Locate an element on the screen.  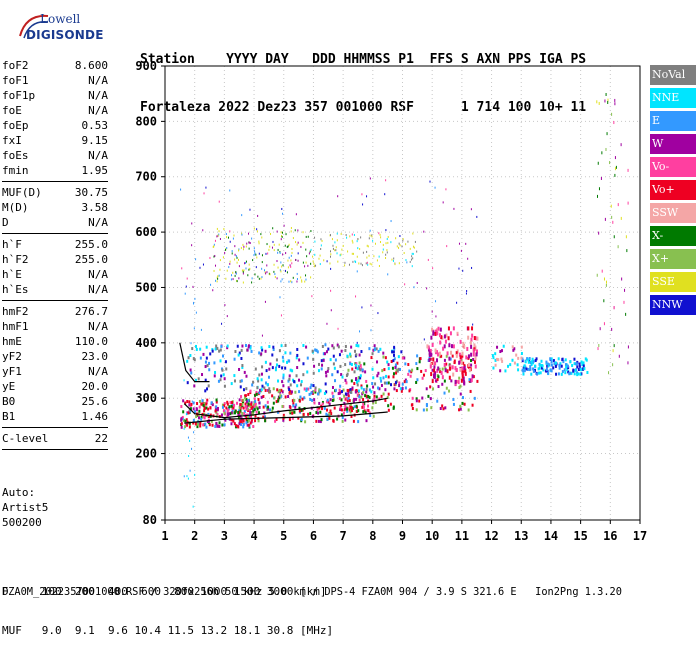
x-tick-label: 14 is located at coordinates (551, 536).